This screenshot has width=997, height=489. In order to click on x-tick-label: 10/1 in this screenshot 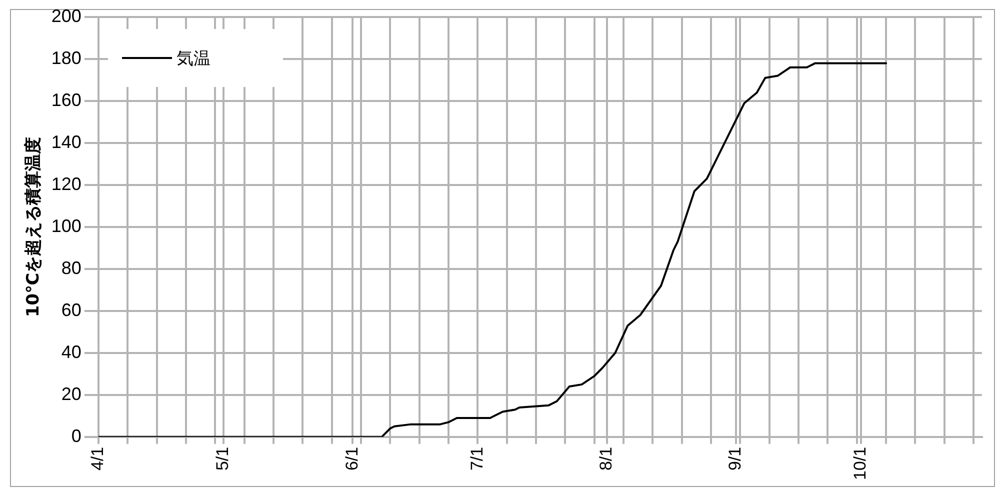, I will do `click(860, 463)`.